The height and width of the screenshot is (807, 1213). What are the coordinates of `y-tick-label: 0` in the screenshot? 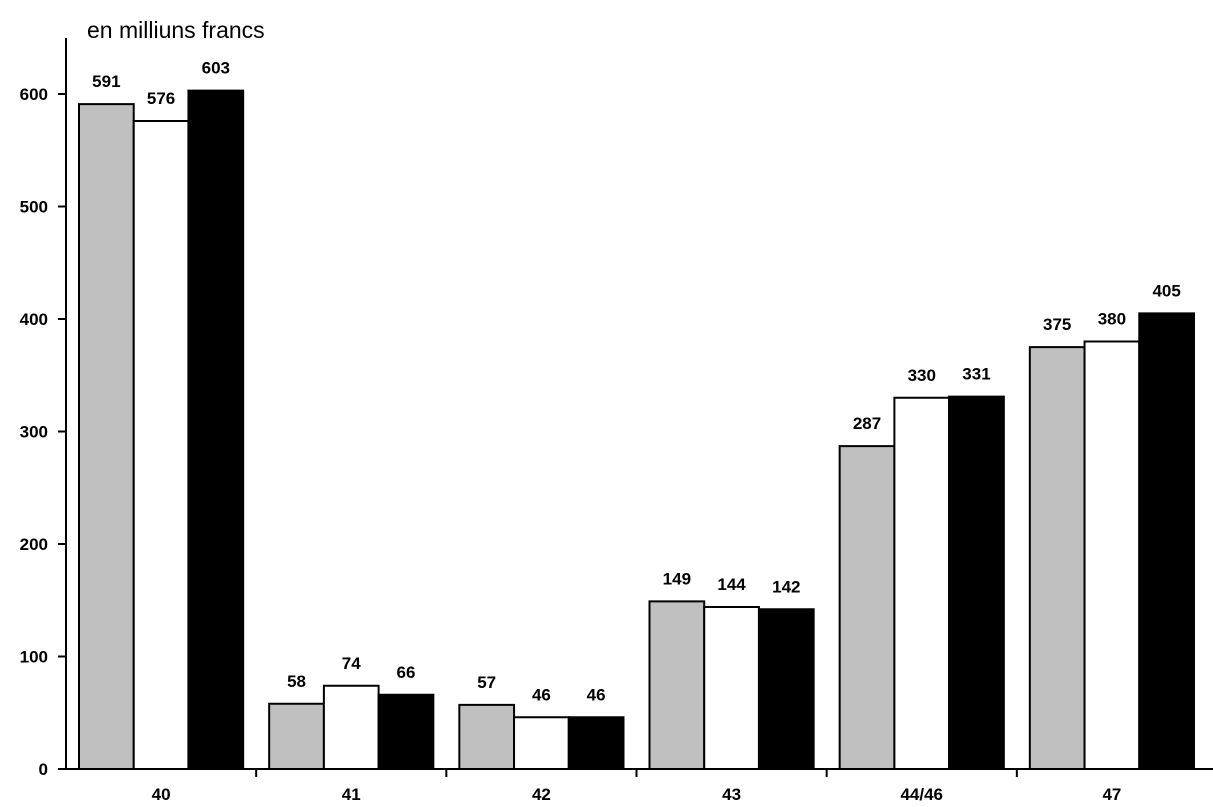 It's located at (43, 769).